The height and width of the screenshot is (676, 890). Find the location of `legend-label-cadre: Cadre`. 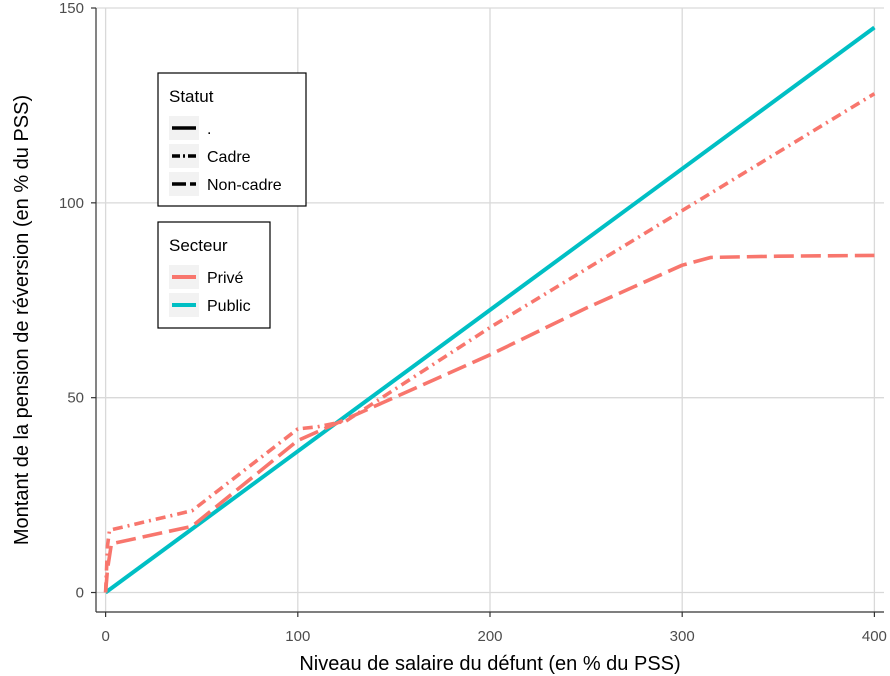

legend-label-cadre: Cadre is located at coordinates (229, 157).